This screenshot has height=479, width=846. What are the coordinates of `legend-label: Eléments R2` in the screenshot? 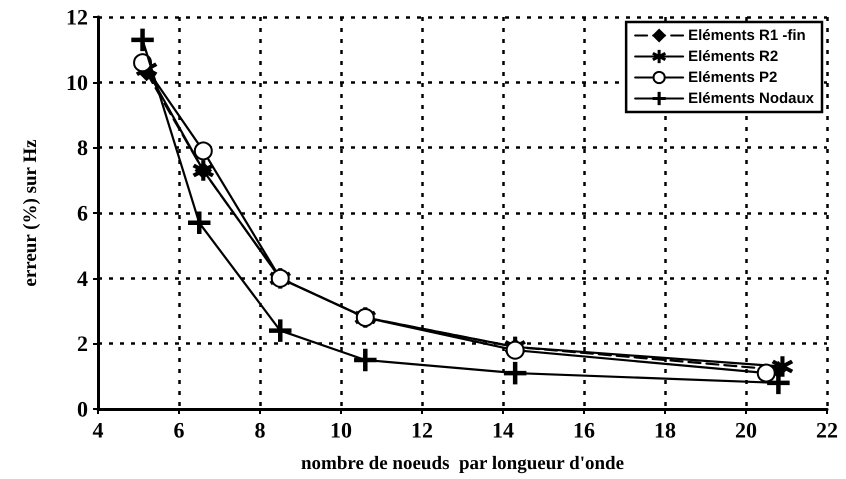 It's located at (733, 56).